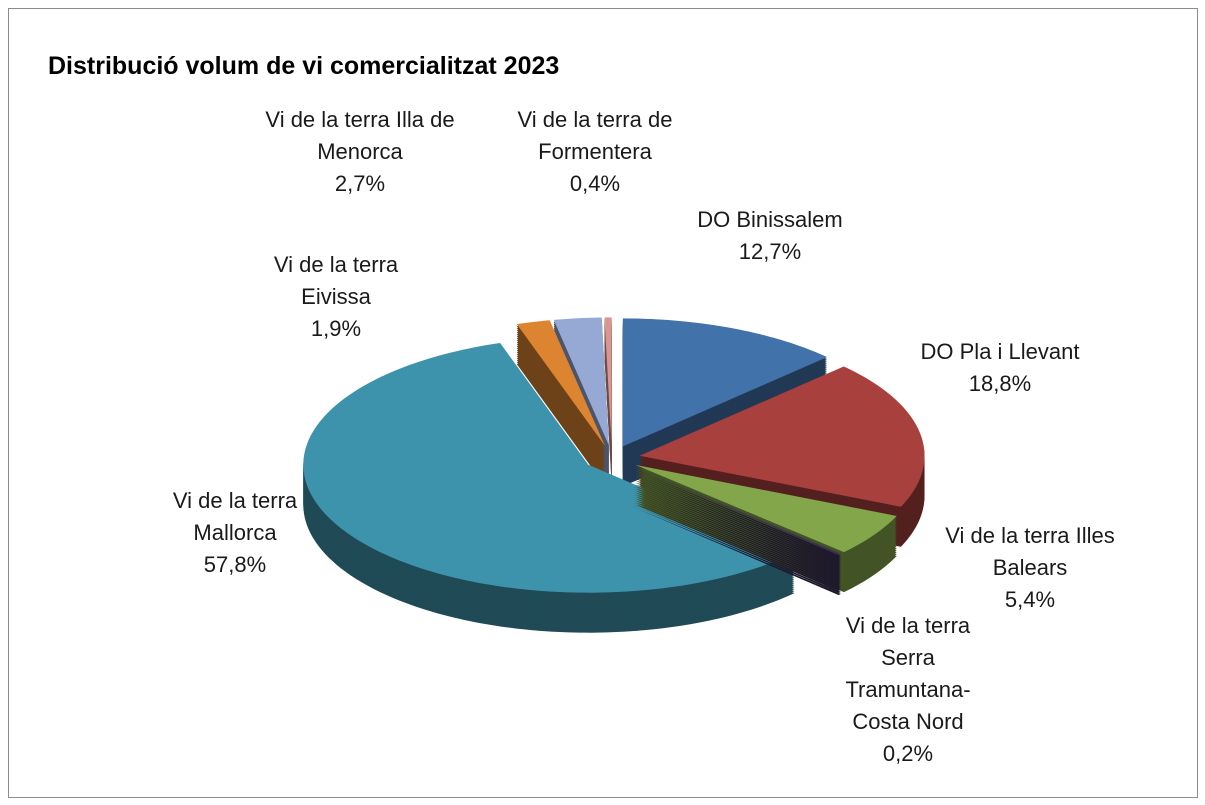 The image size is (1205, 805). I want to click on category-label: DO Pla i Llevant, so click(1000, 351).